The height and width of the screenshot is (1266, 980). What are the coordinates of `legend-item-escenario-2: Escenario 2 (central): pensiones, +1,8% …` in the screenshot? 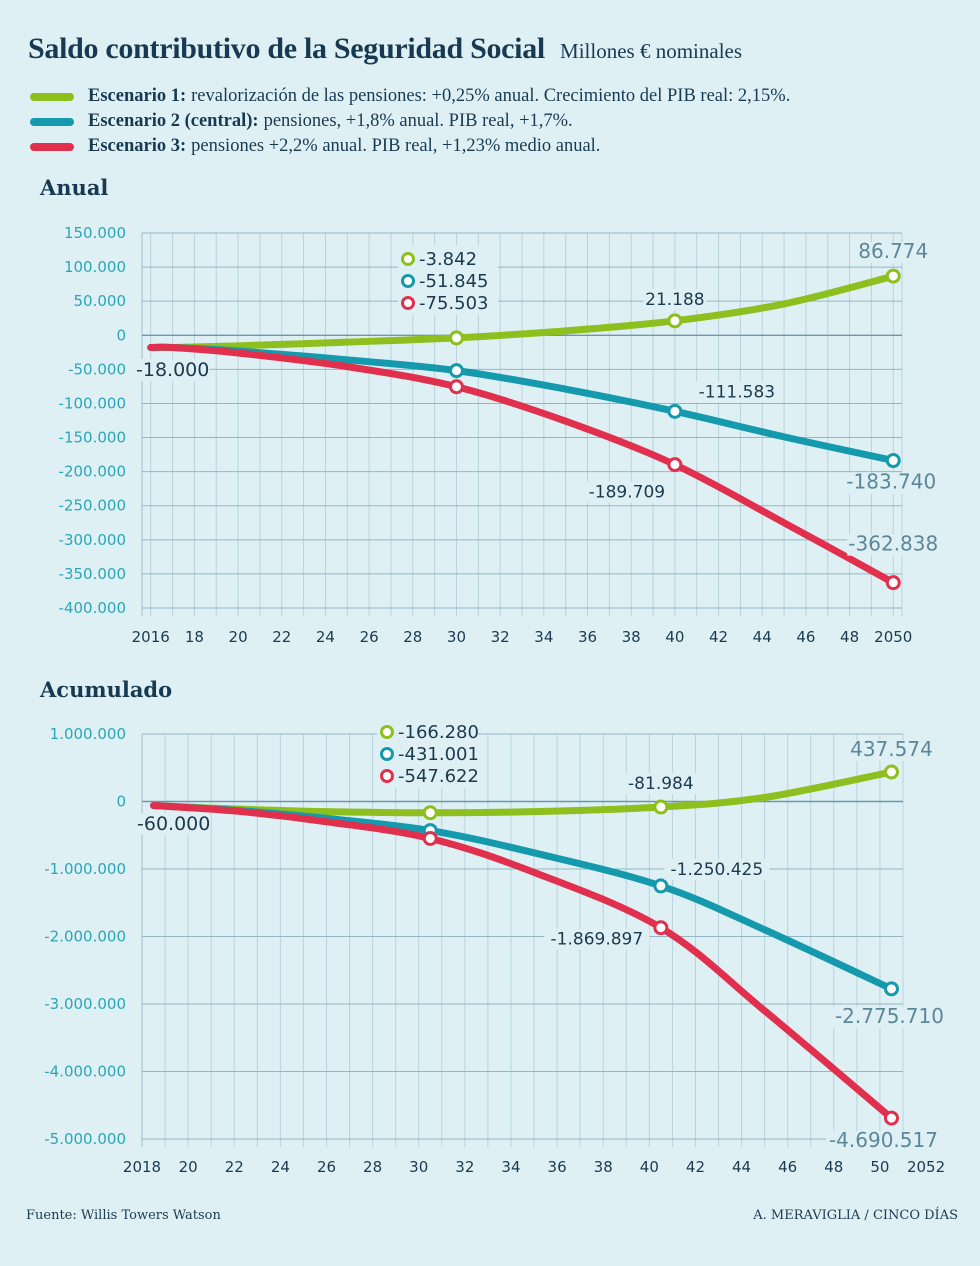 It's located at (410, 121).